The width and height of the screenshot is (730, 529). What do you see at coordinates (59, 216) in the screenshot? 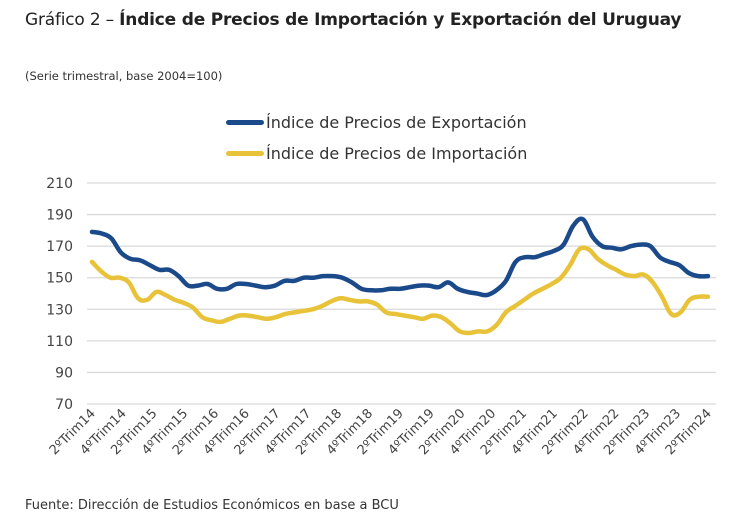
I see `y-tick-label: 190` at bounding box center [59, 216].